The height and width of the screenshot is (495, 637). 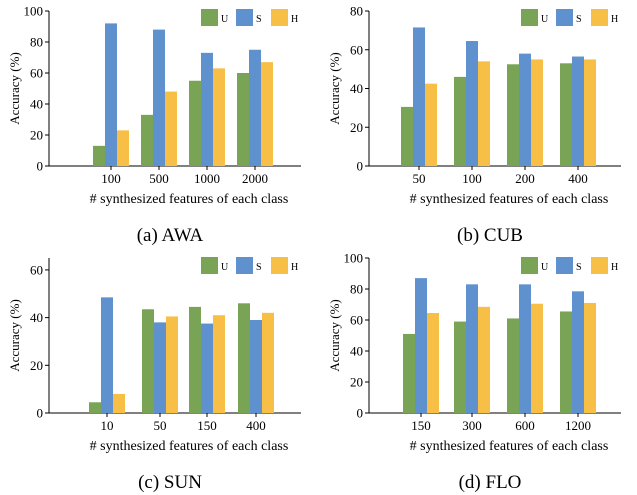 What do you see at coordinates (255, 178) in the screenshot?
I see `x-tick-label: 2000` at bounding box center [255, 178].